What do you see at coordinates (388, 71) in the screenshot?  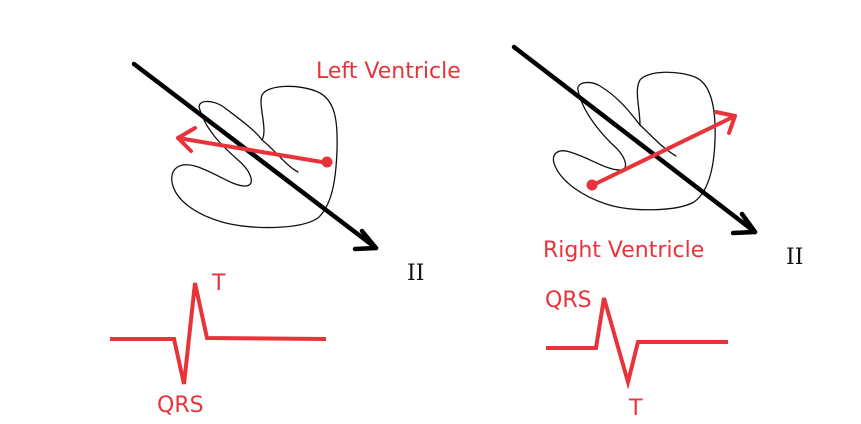 I see `heart-label: Left Ventricle` at bounding box center [388, 71].